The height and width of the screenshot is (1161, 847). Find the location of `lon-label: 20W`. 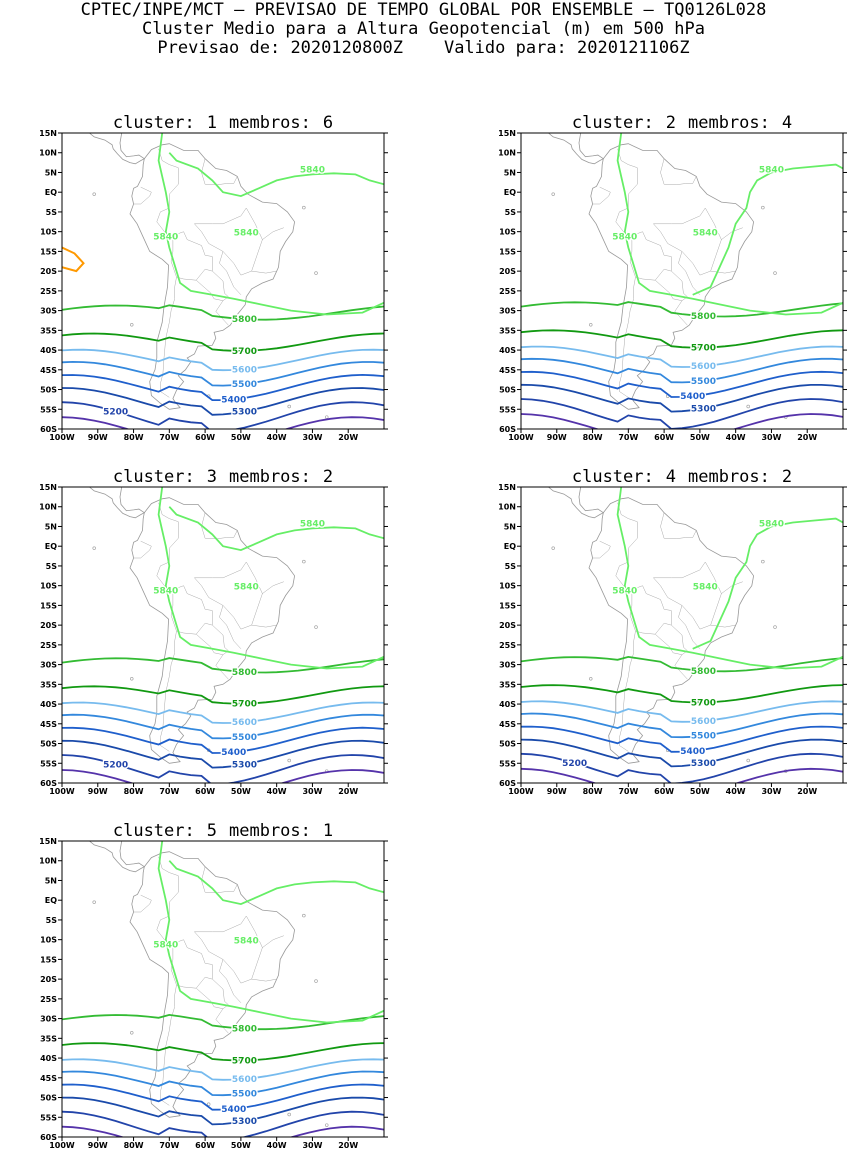

lon-label: 20W is located at coordinates (807, 791).